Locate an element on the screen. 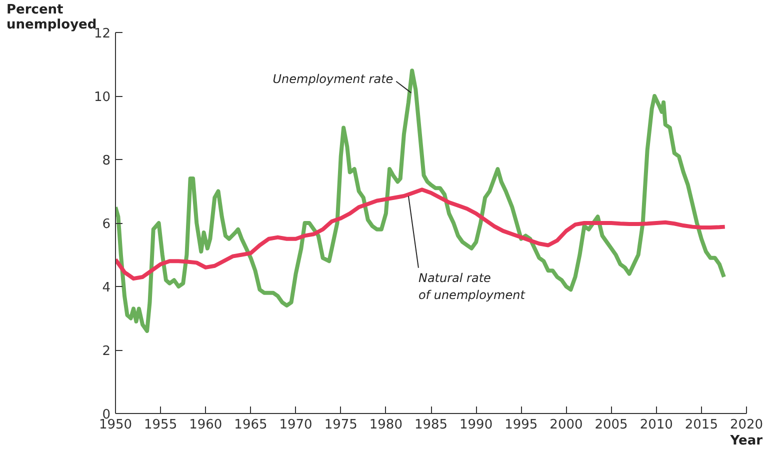  x-tick-label: 1965 is located at coordinates (251, 425).